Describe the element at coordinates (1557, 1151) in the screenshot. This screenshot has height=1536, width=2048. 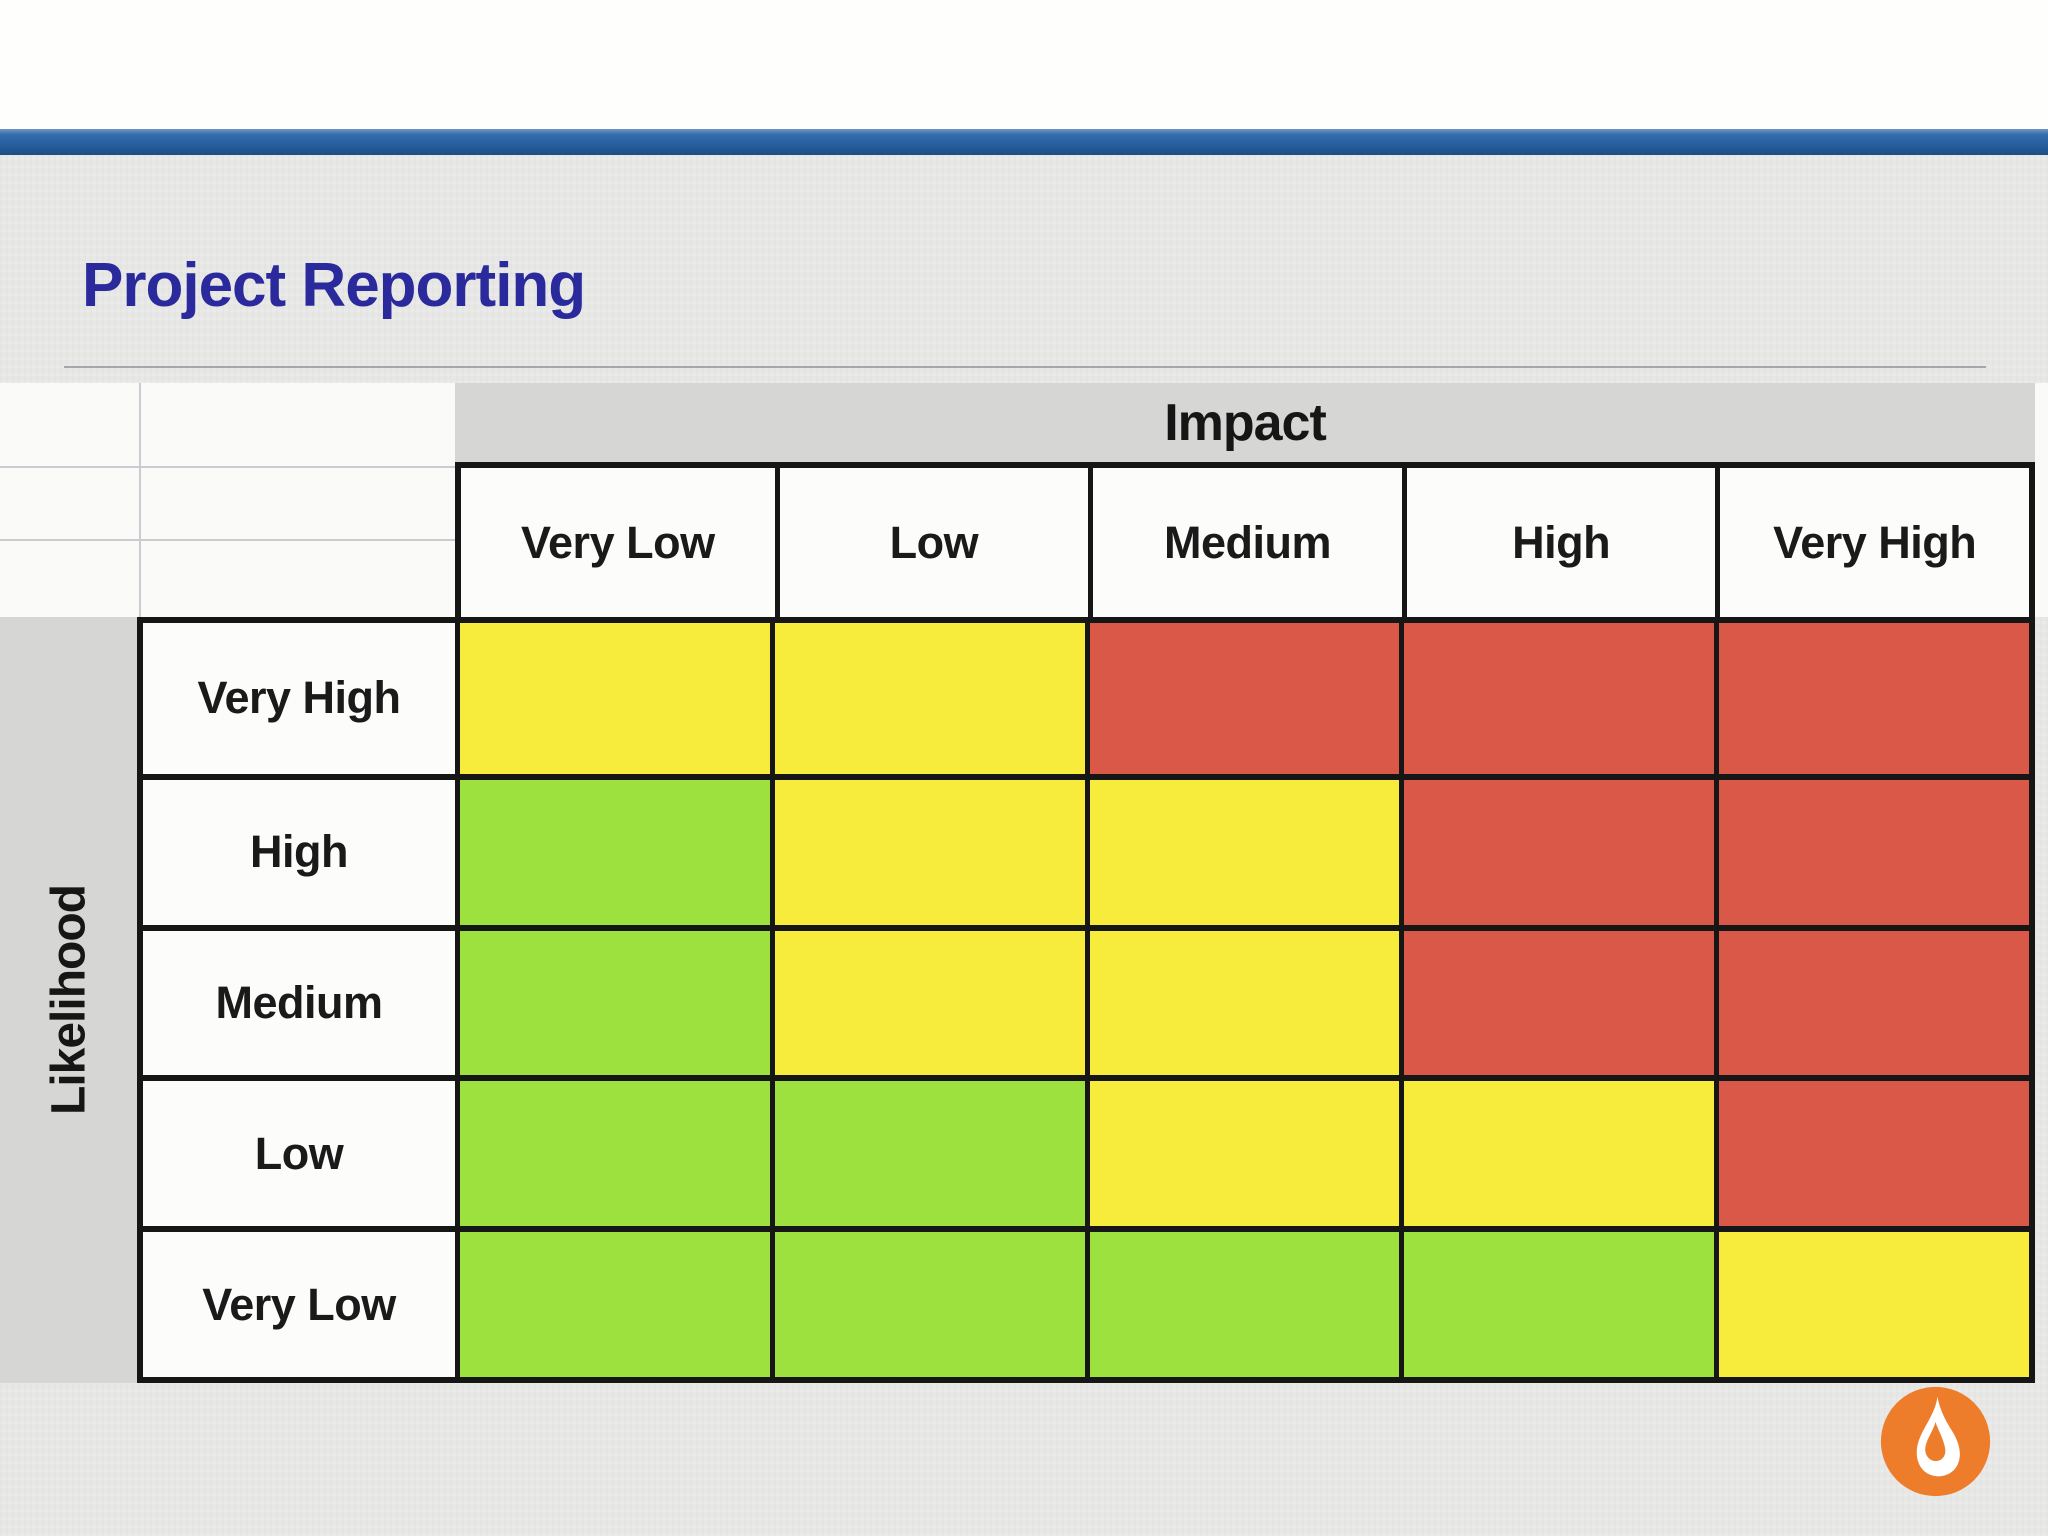
I see `risk-cell-low-high` at that location.